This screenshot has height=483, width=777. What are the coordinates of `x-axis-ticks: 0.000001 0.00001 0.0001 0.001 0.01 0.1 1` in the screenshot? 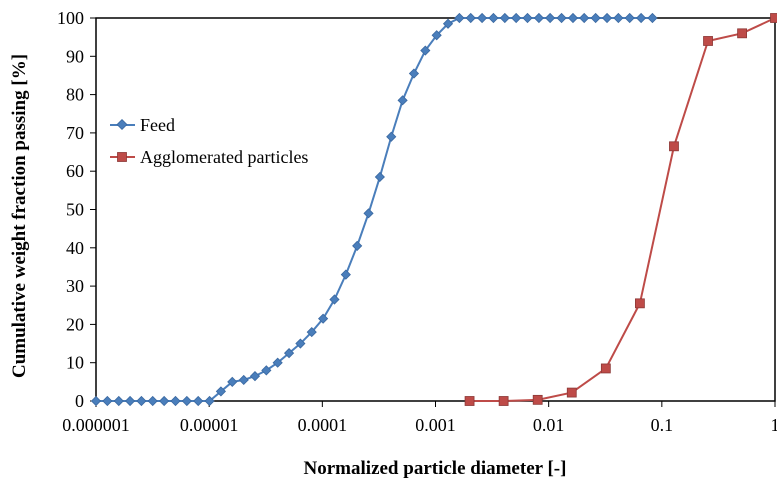 It's located at (419, 418).